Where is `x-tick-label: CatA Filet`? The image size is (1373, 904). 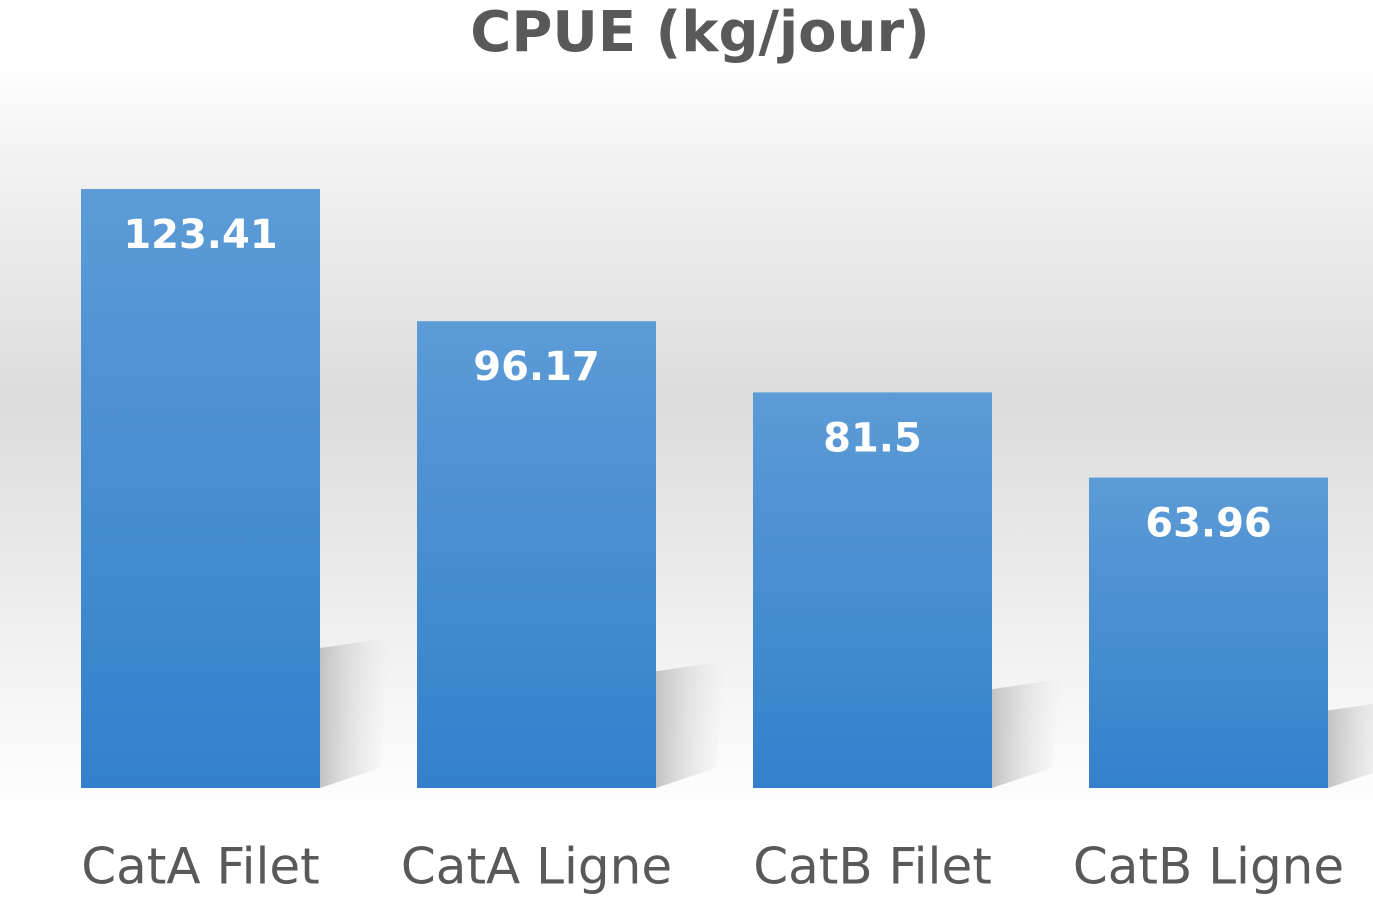
x-tick-label: CatA Filet is located at coordinates (200, 867).